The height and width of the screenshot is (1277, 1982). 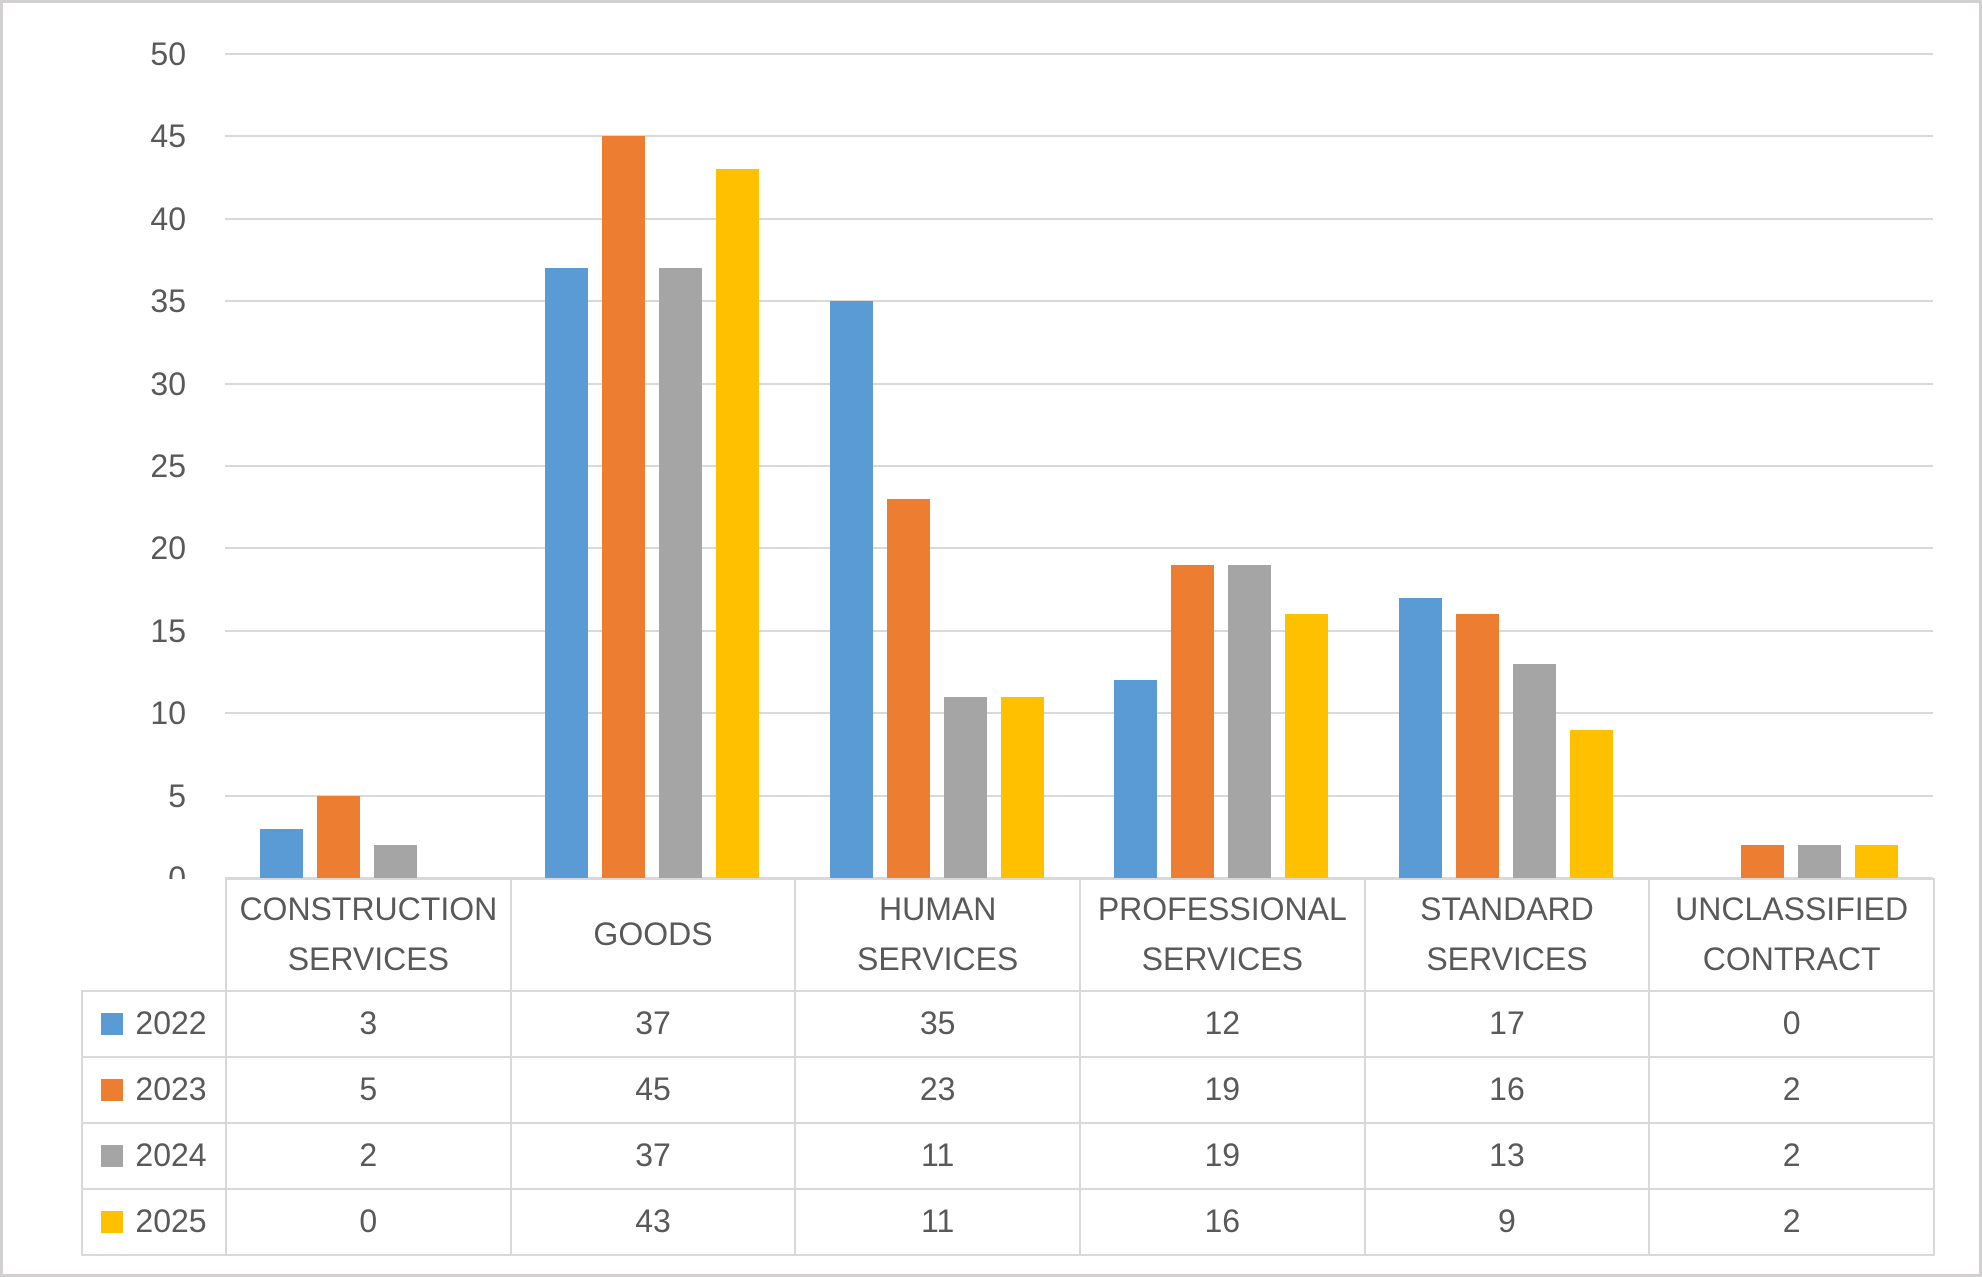 I want to click on category-header-cell: CONSTRUCTION SERVICES, so click(x=368, y=935).